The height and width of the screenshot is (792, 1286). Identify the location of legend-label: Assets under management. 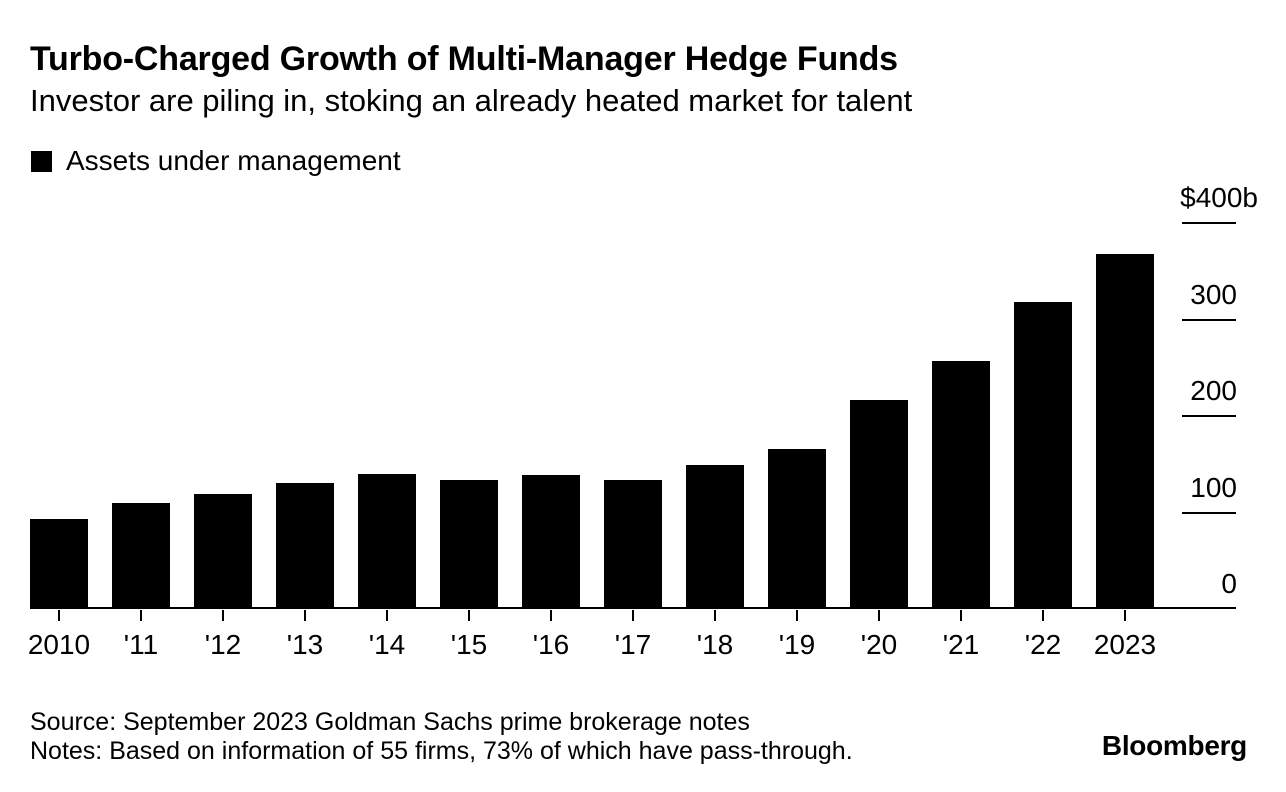
(233, 160).